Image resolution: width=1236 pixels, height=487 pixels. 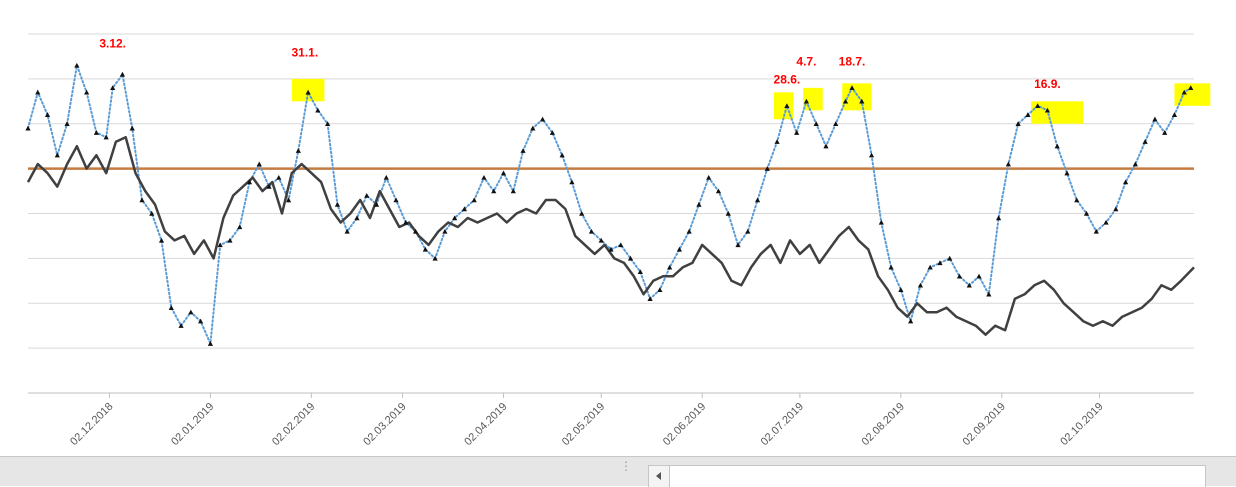 I want to click on annotation-label: 28.6., so click(x=787, y=79).